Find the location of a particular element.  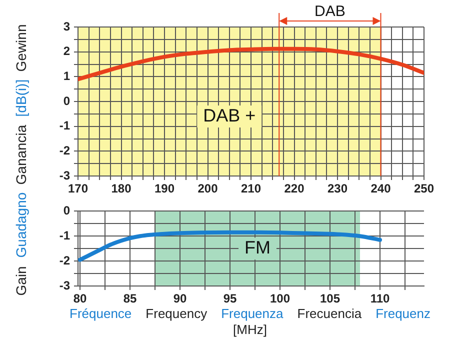

x-tick-label: 105 is located at coordinates (330, 299).